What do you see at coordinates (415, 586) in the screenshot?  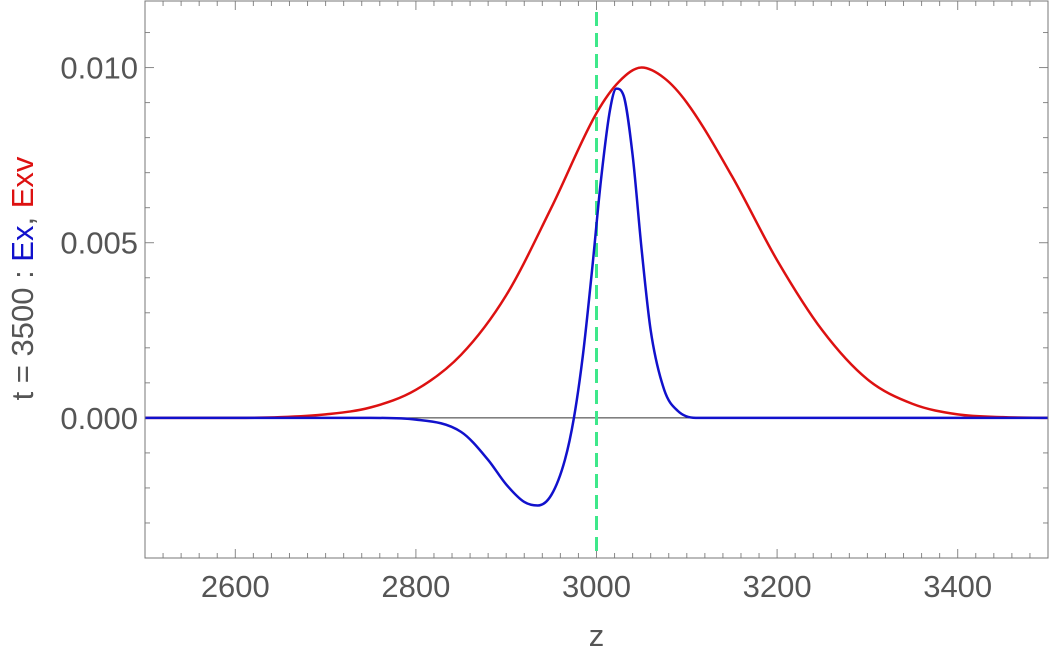 I see `x-tick-label: 2800` at bounding box center [415, 586].